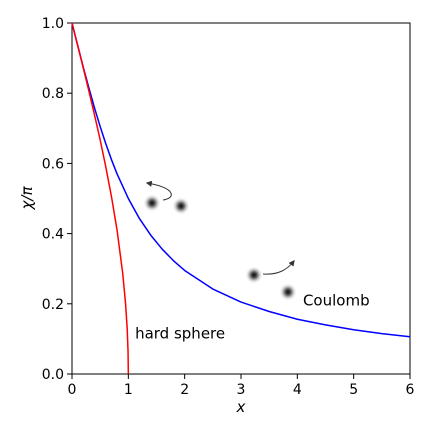 The width and height of the screenshot is (432, 432). What do you see at coordinates (297, 390) in the screenshot?
I see `x-tick-label: 4` at bounding box center [297, 390].